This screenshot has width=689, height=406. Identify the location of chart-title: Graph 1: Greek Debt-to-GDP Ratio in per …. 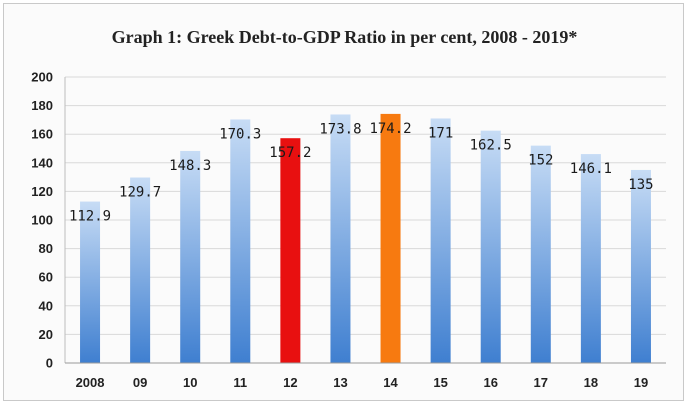
(344, 37).